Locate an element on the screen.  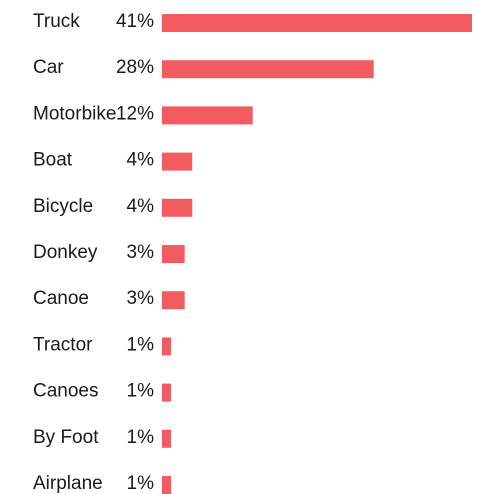
bar-row: Motorbike 12% is located at coordinates (143, 113).